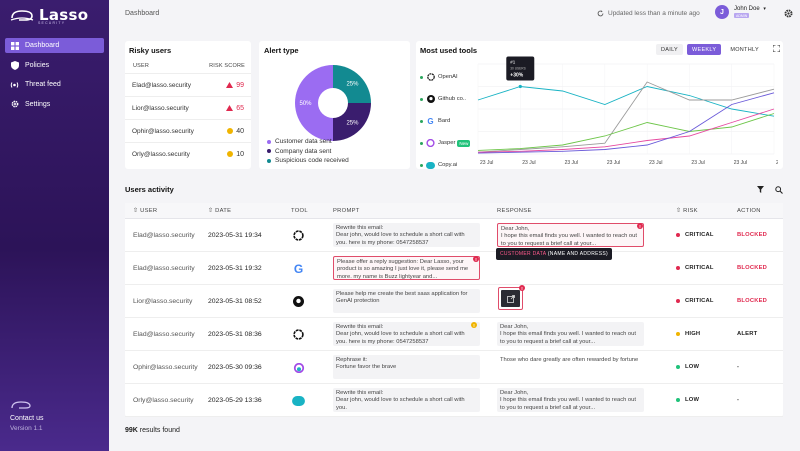 The width and height of the screenshot is (800, 451). I want to click on warning-badge-icon: !, so click(474, 325).